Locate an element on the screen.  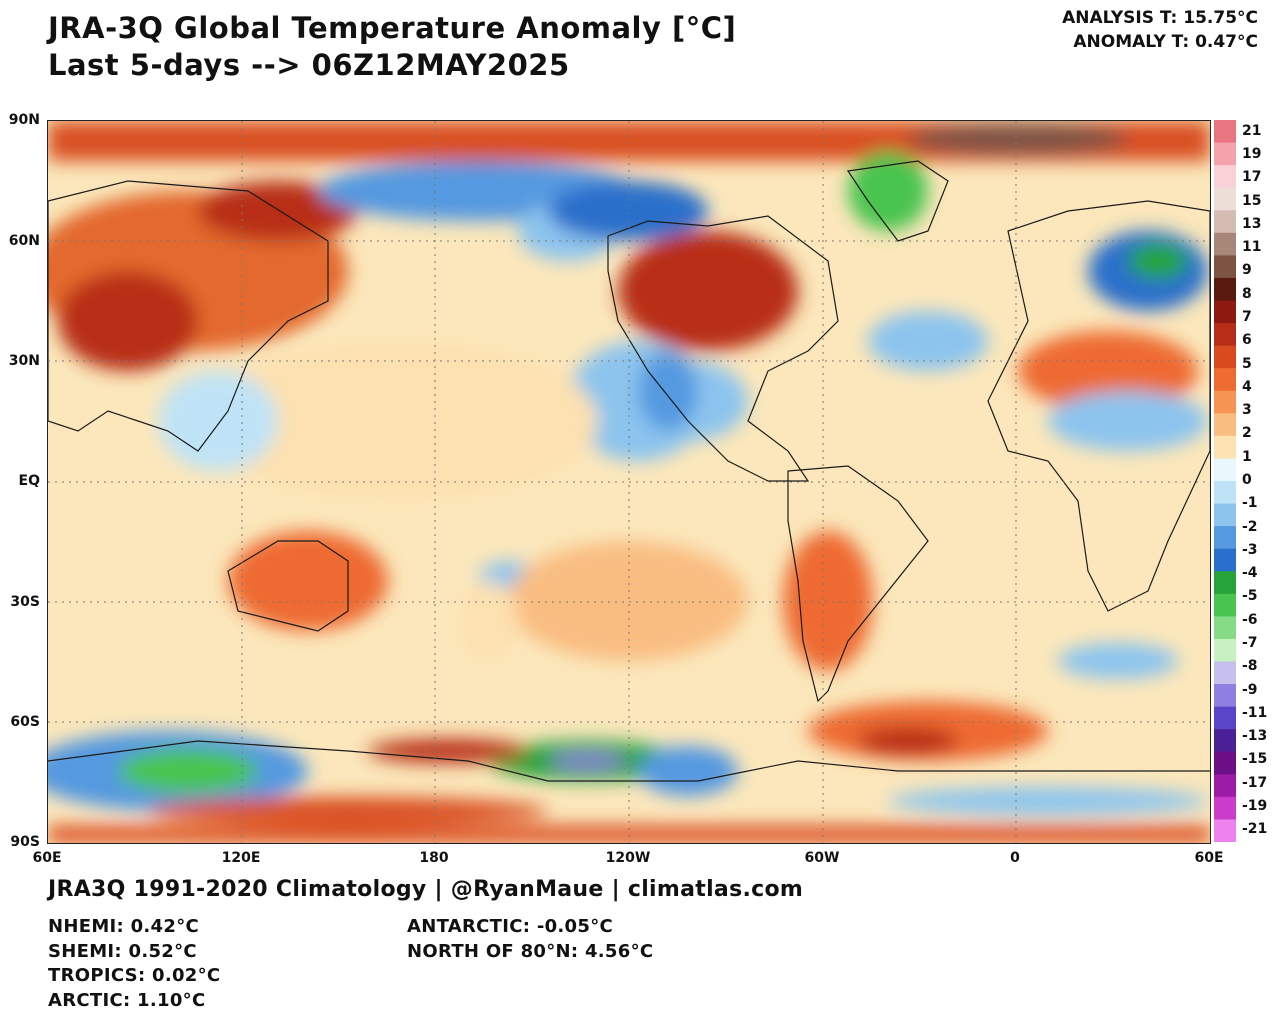
lat-label-60n: 60N is located at coordinates (24, 241).